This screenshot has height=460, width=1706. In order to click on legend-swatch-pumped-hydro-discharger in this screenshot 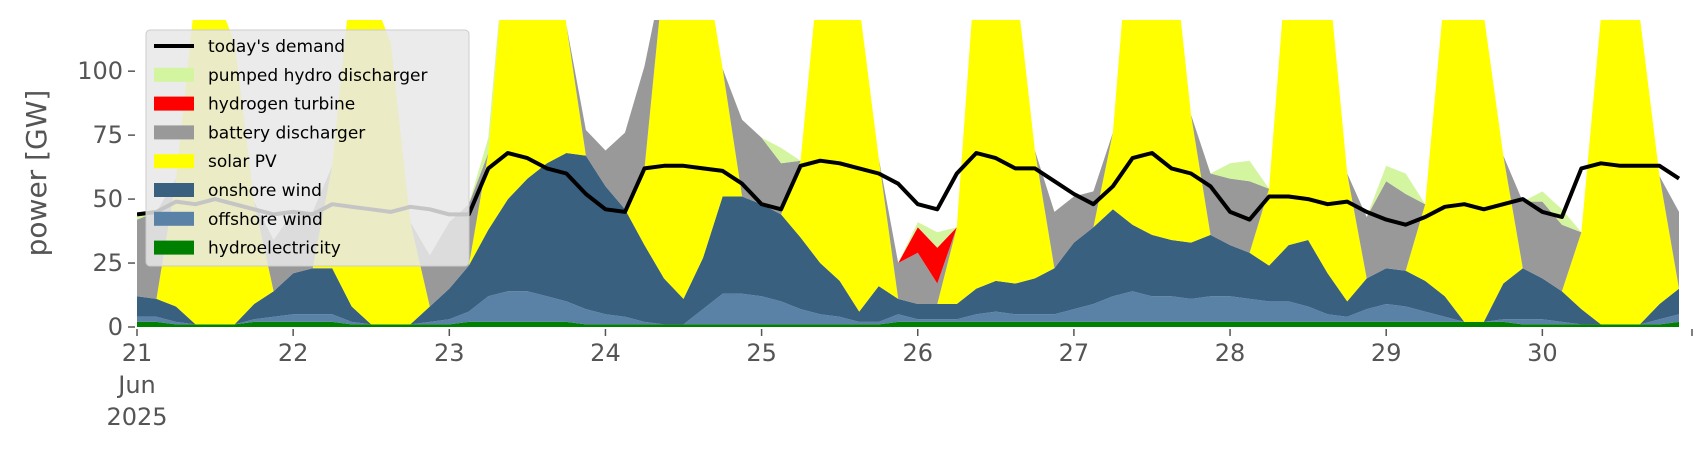, I will do `click(174, 74)`.